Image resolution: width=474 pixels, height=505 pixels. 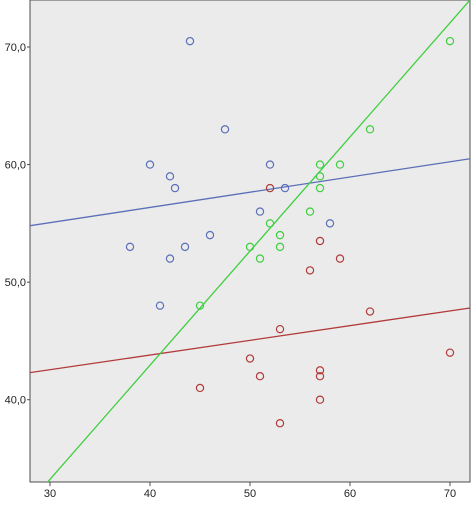 What do you see at coordinates (15, 48) in the screenshot?
I see `y-tick-label: 70,0` at bounding box center [15, 48].